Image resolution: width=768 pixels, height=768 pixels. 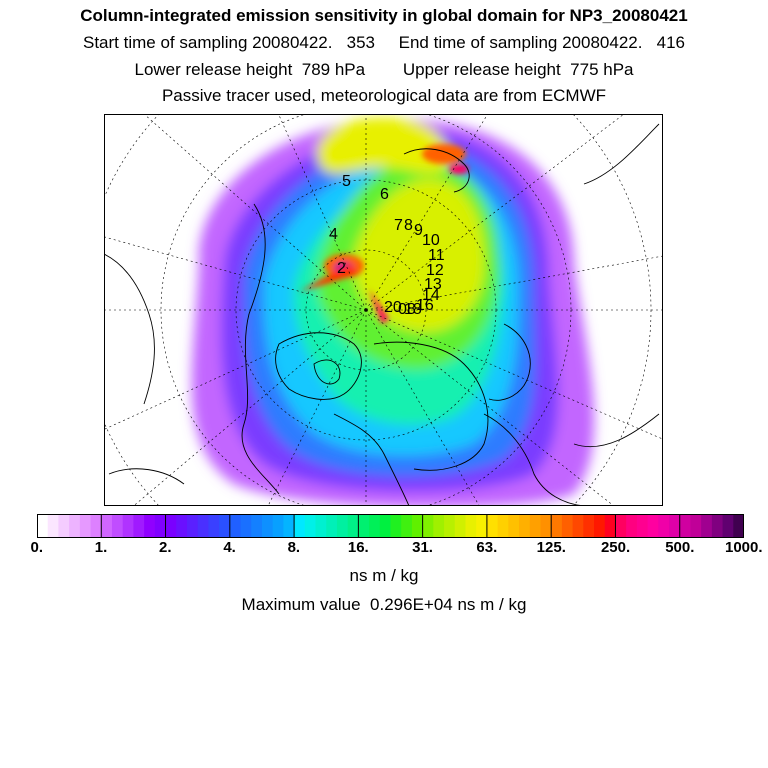 I want to click on colorbar-tick-label: 2., so click(x=165, y=547).